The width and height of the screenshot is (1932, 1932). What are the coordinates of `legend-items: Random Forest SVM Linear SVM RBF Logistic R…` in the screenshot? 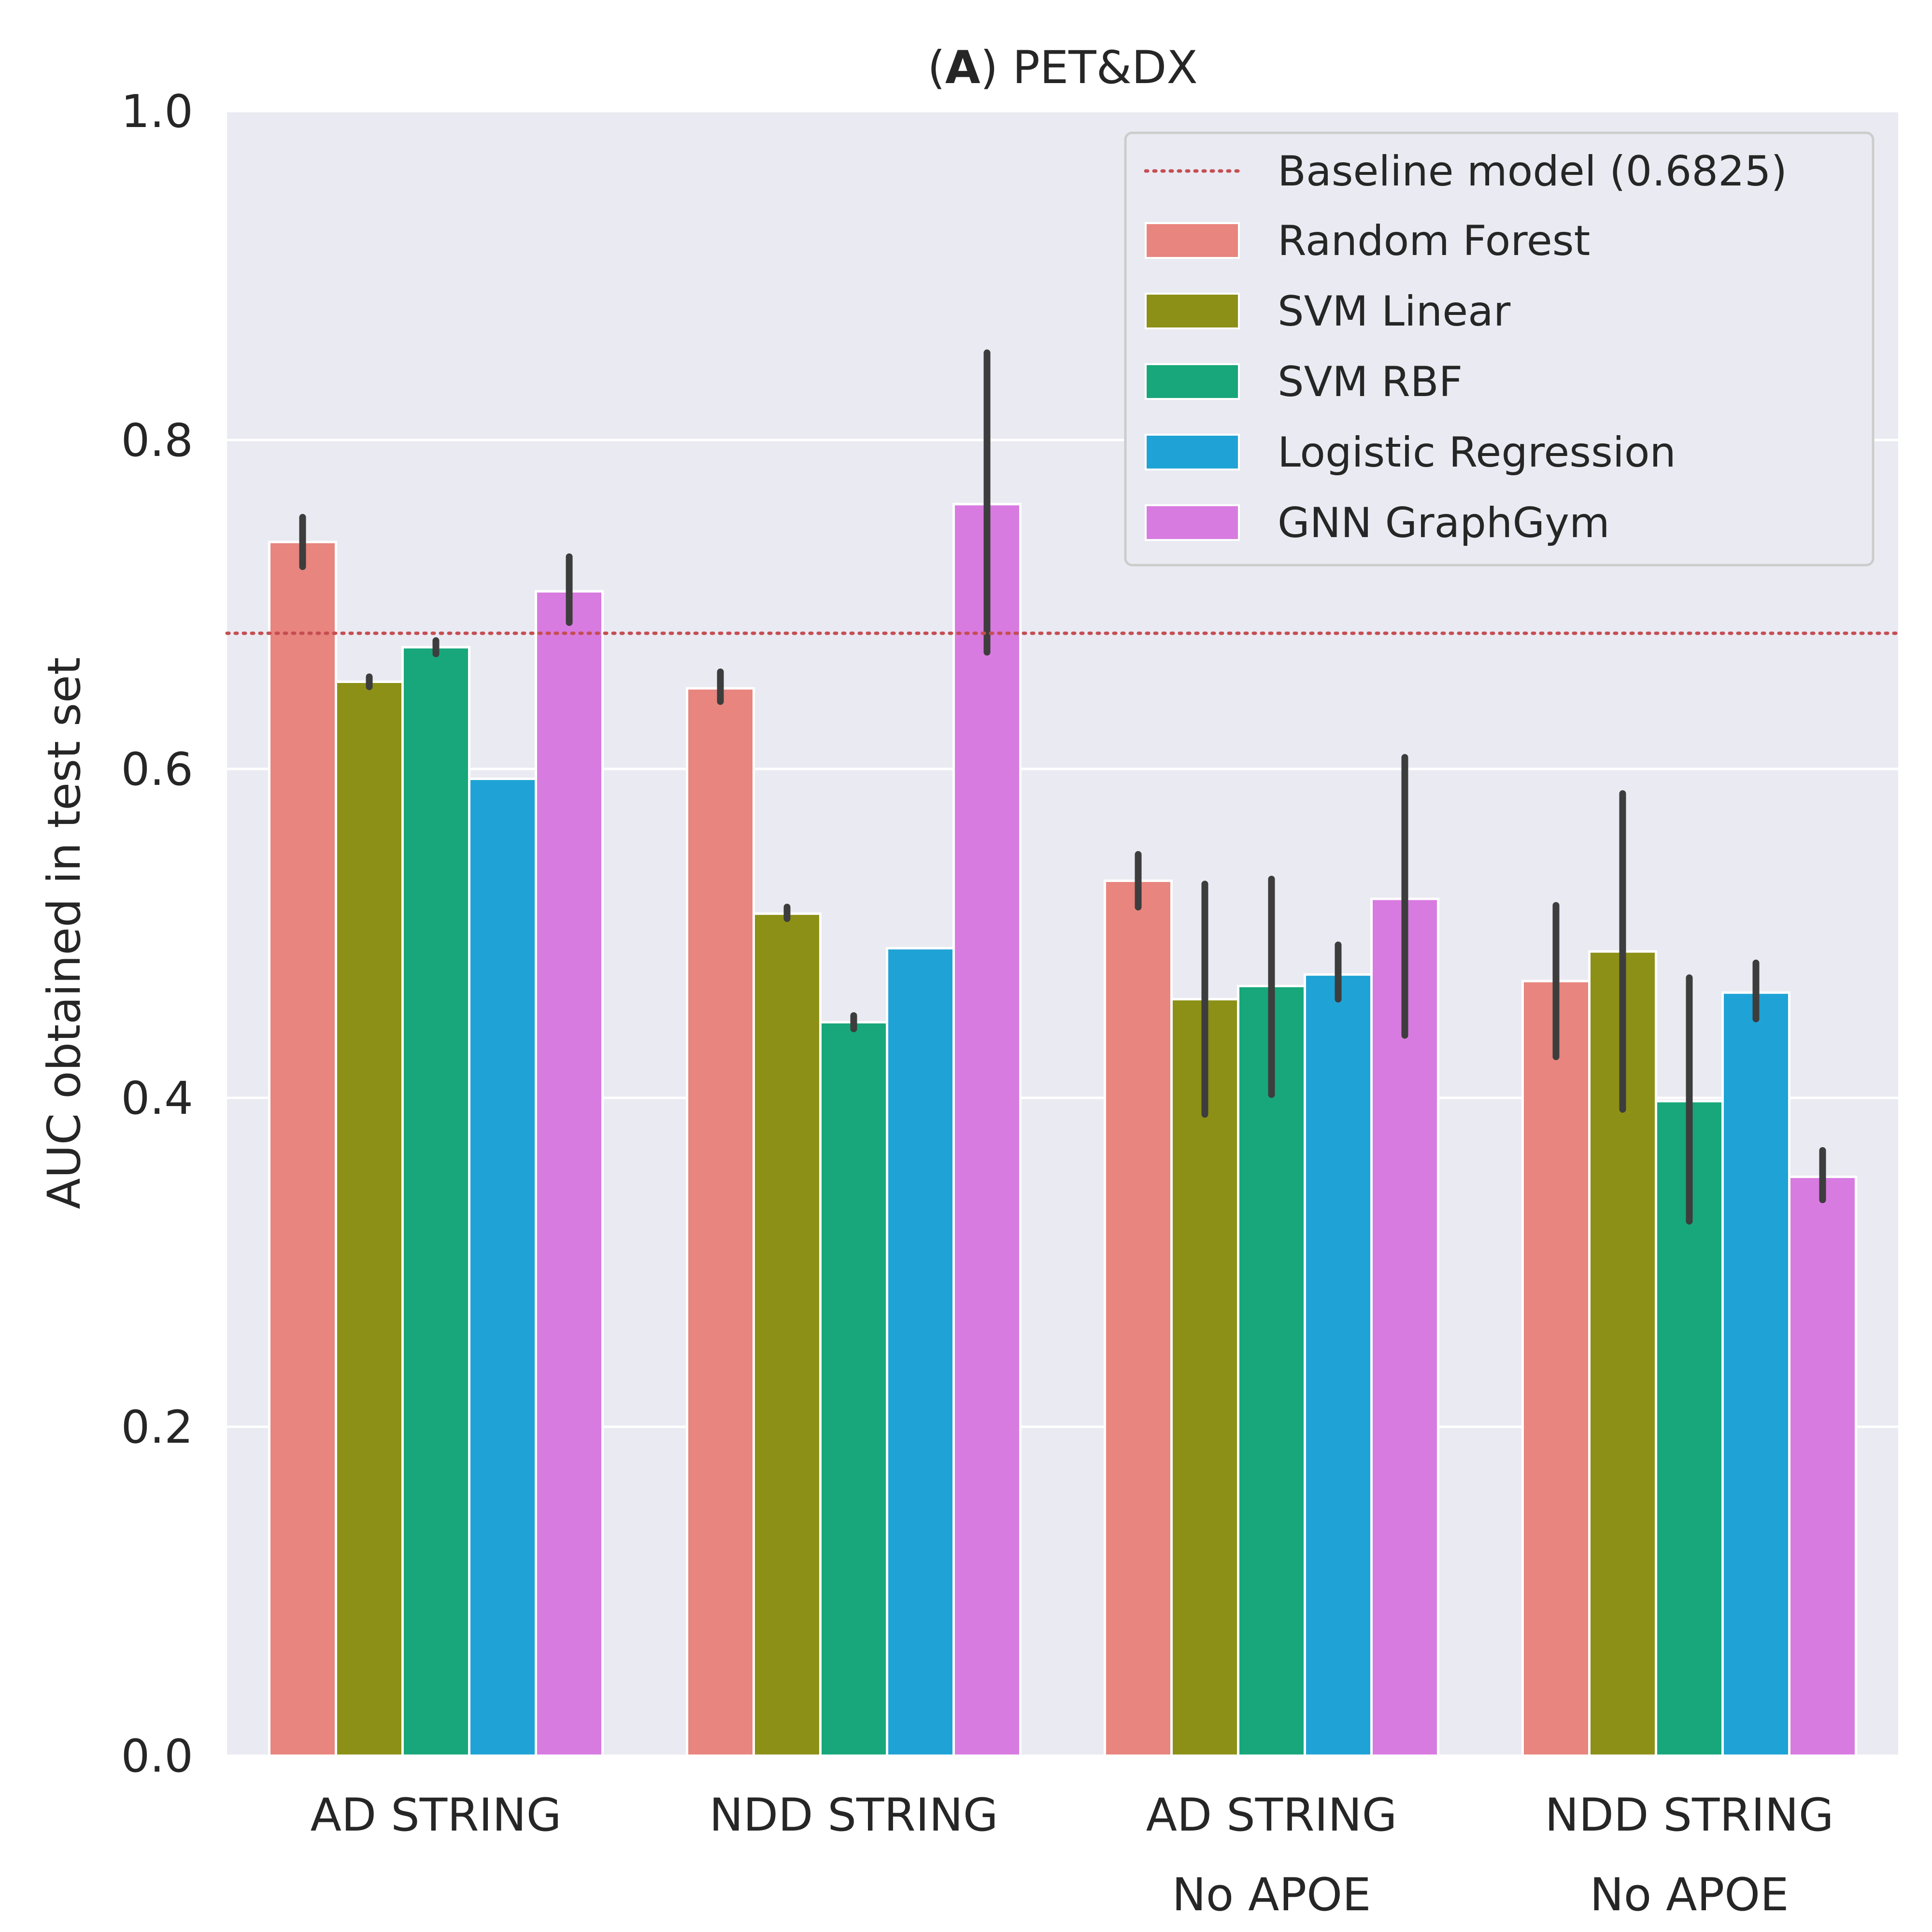 It's located at (1410, 382).